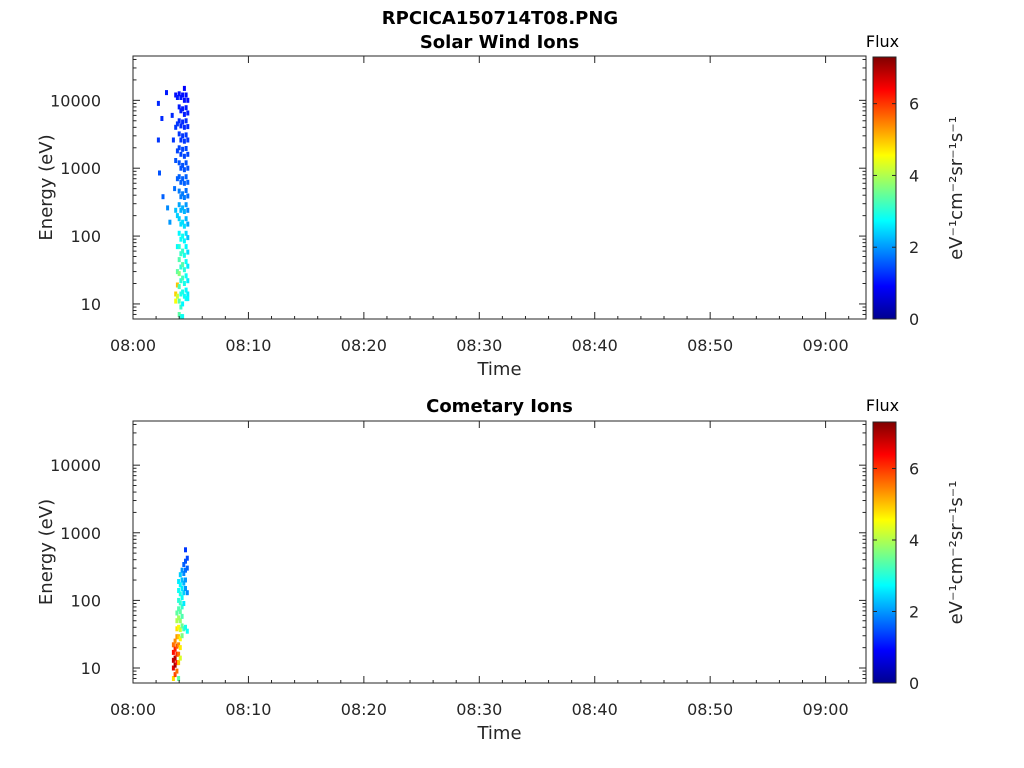 This screenshot has width=1024, height=768. Describe the element at coordinates (499, 42) in the screenshot. I see `panel-title: Solar Wind Ions` at that location.